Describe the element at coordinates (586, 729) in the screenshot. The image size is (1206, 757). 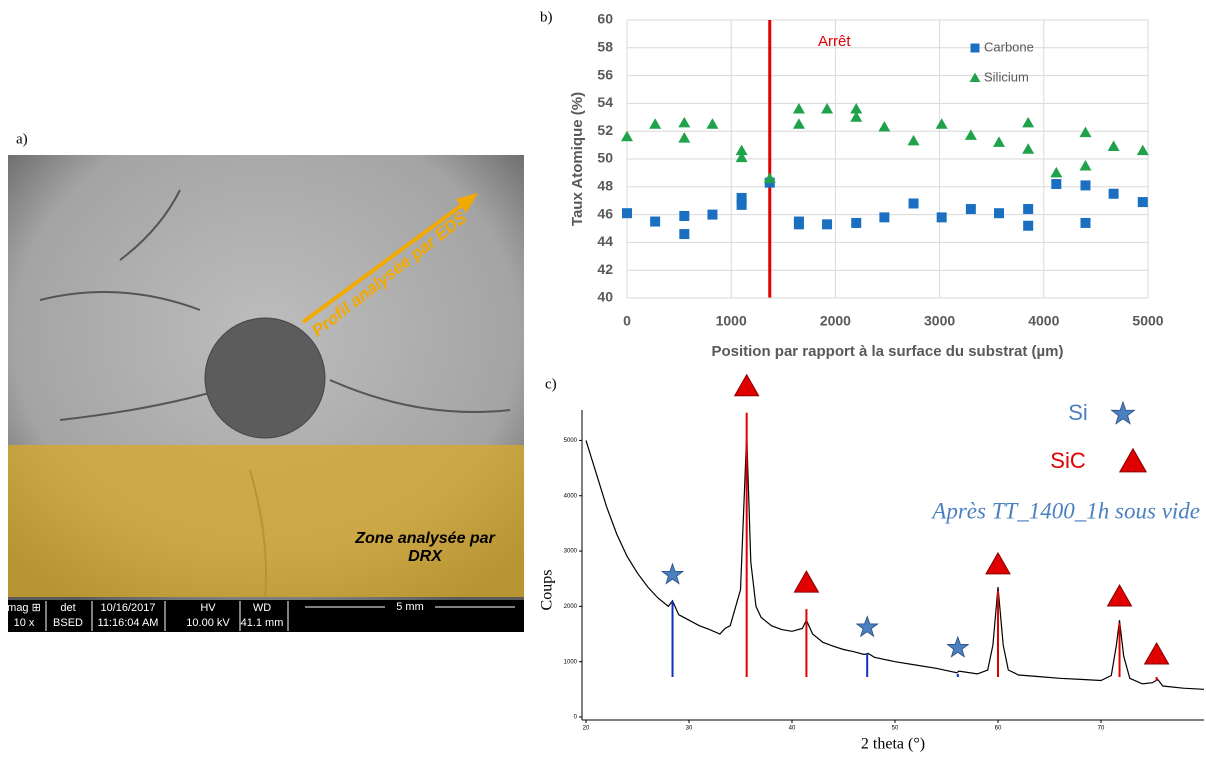
I see `x-tick-label: 20` at that location.